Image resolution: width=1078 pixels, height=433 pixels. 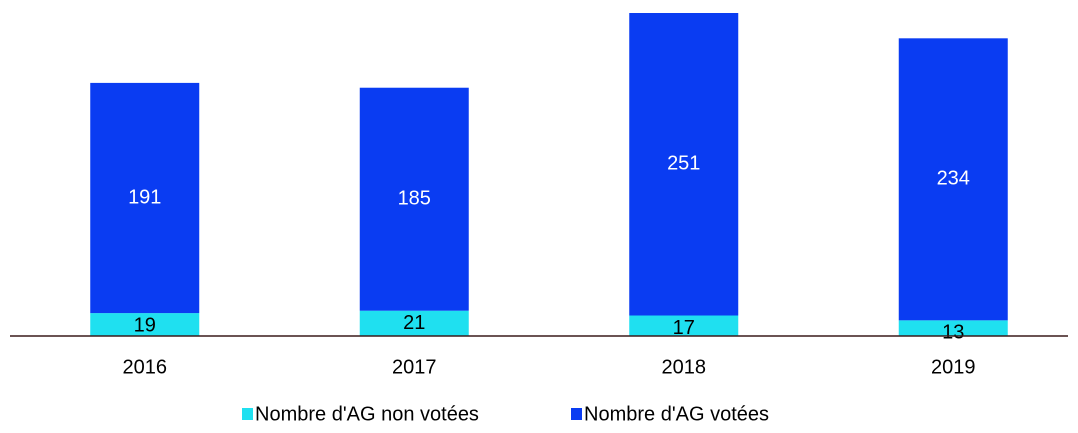 I want to click on data-label: 13, so click(x=953, y=333).